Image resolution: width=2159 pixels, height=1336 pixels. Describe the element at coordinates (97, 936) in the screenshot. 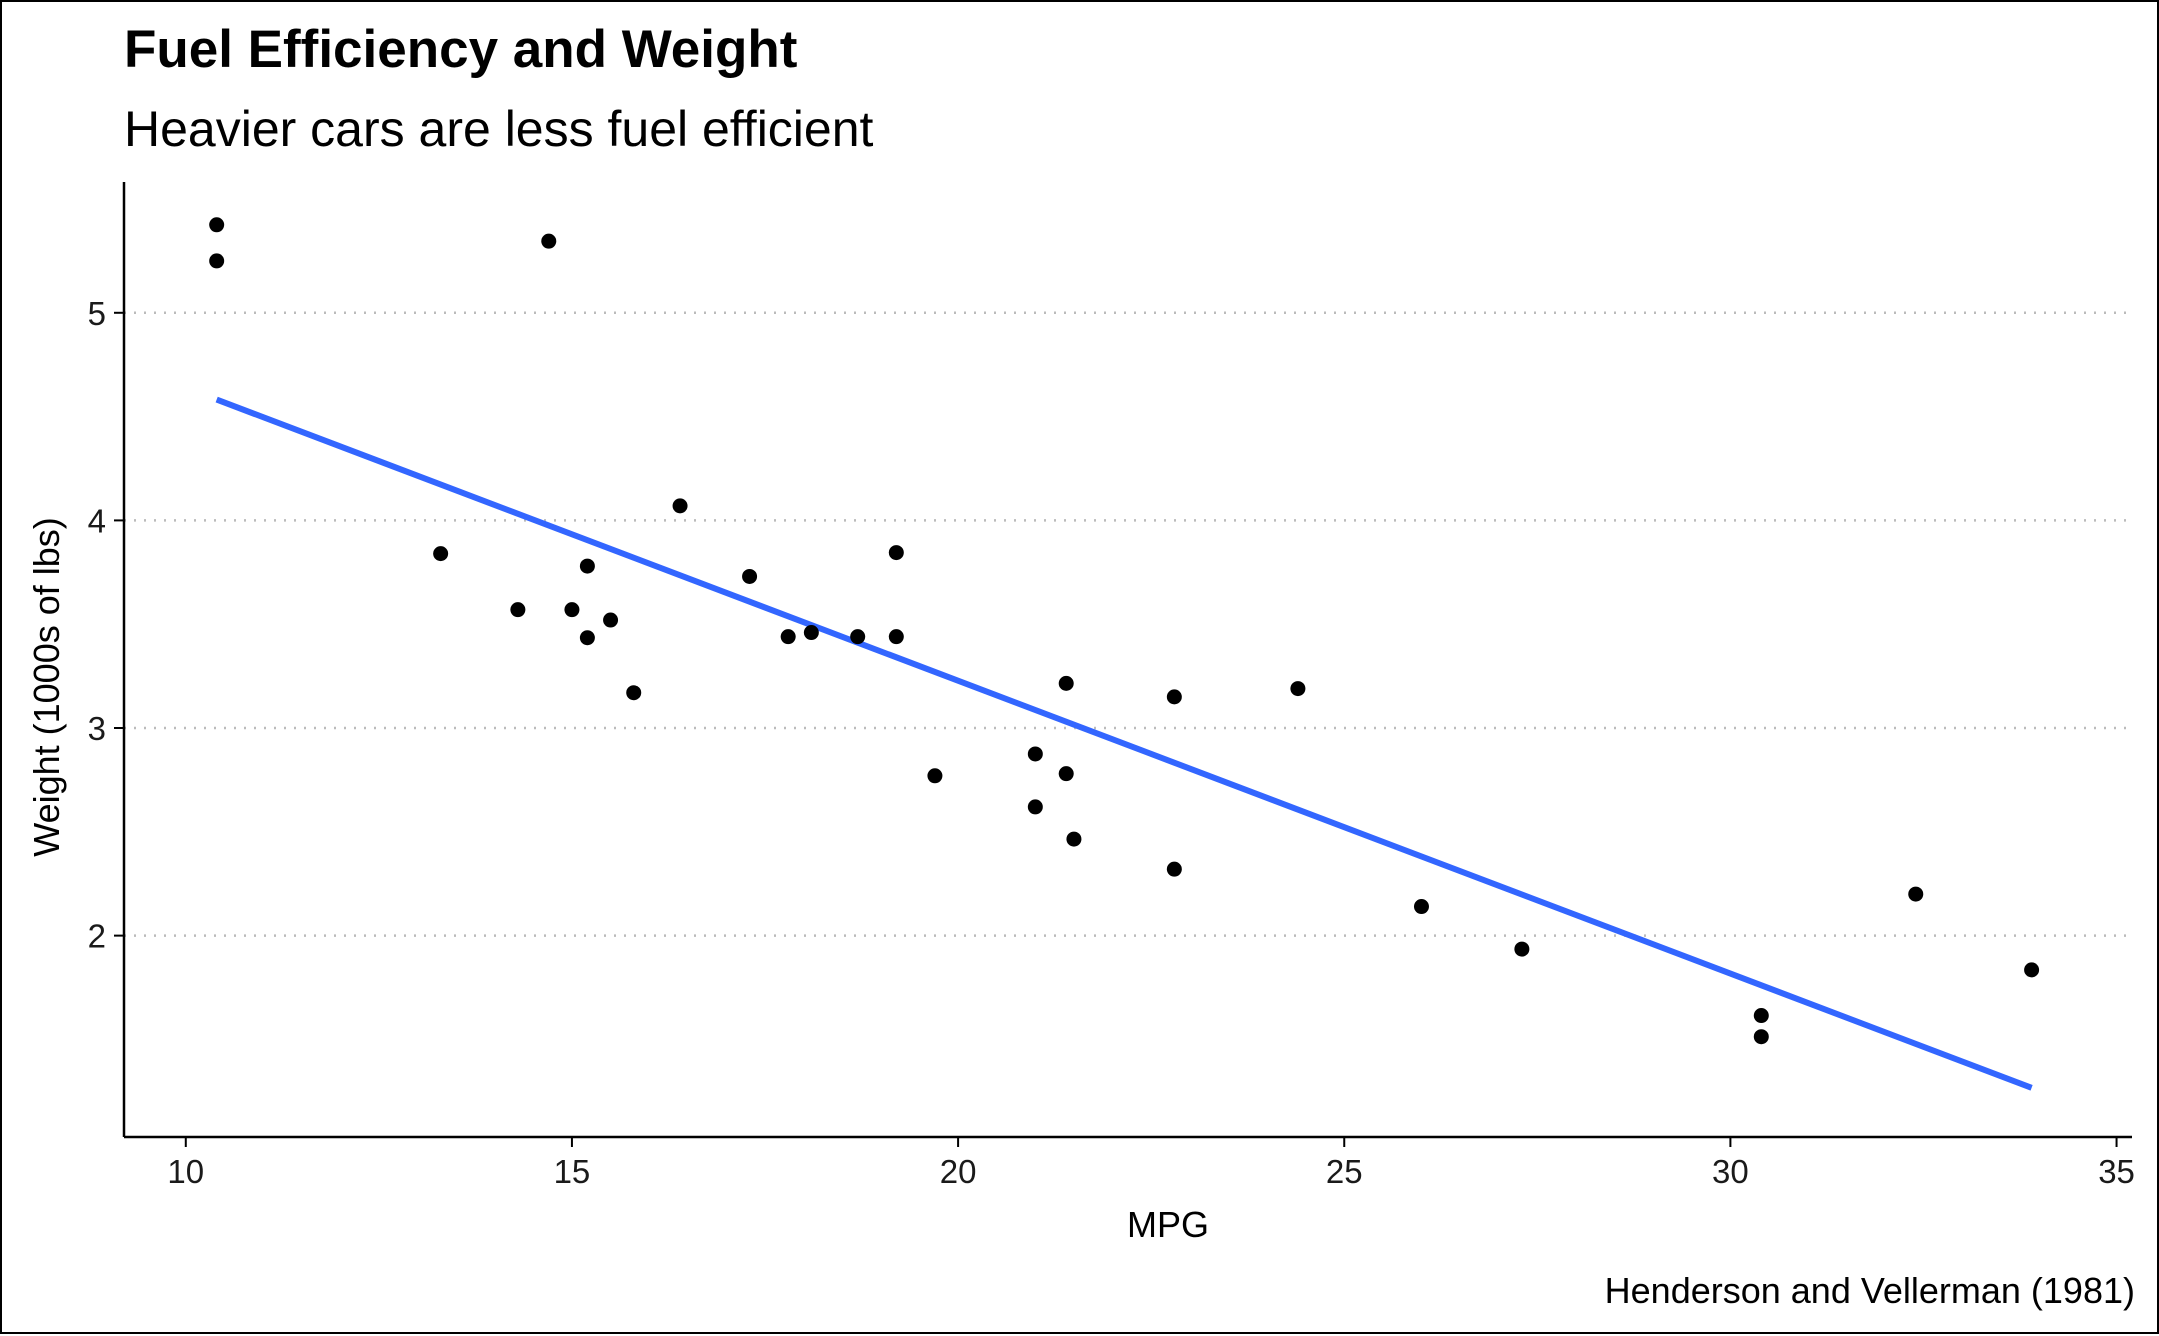

I see `y-tick-label: 2` at that location.